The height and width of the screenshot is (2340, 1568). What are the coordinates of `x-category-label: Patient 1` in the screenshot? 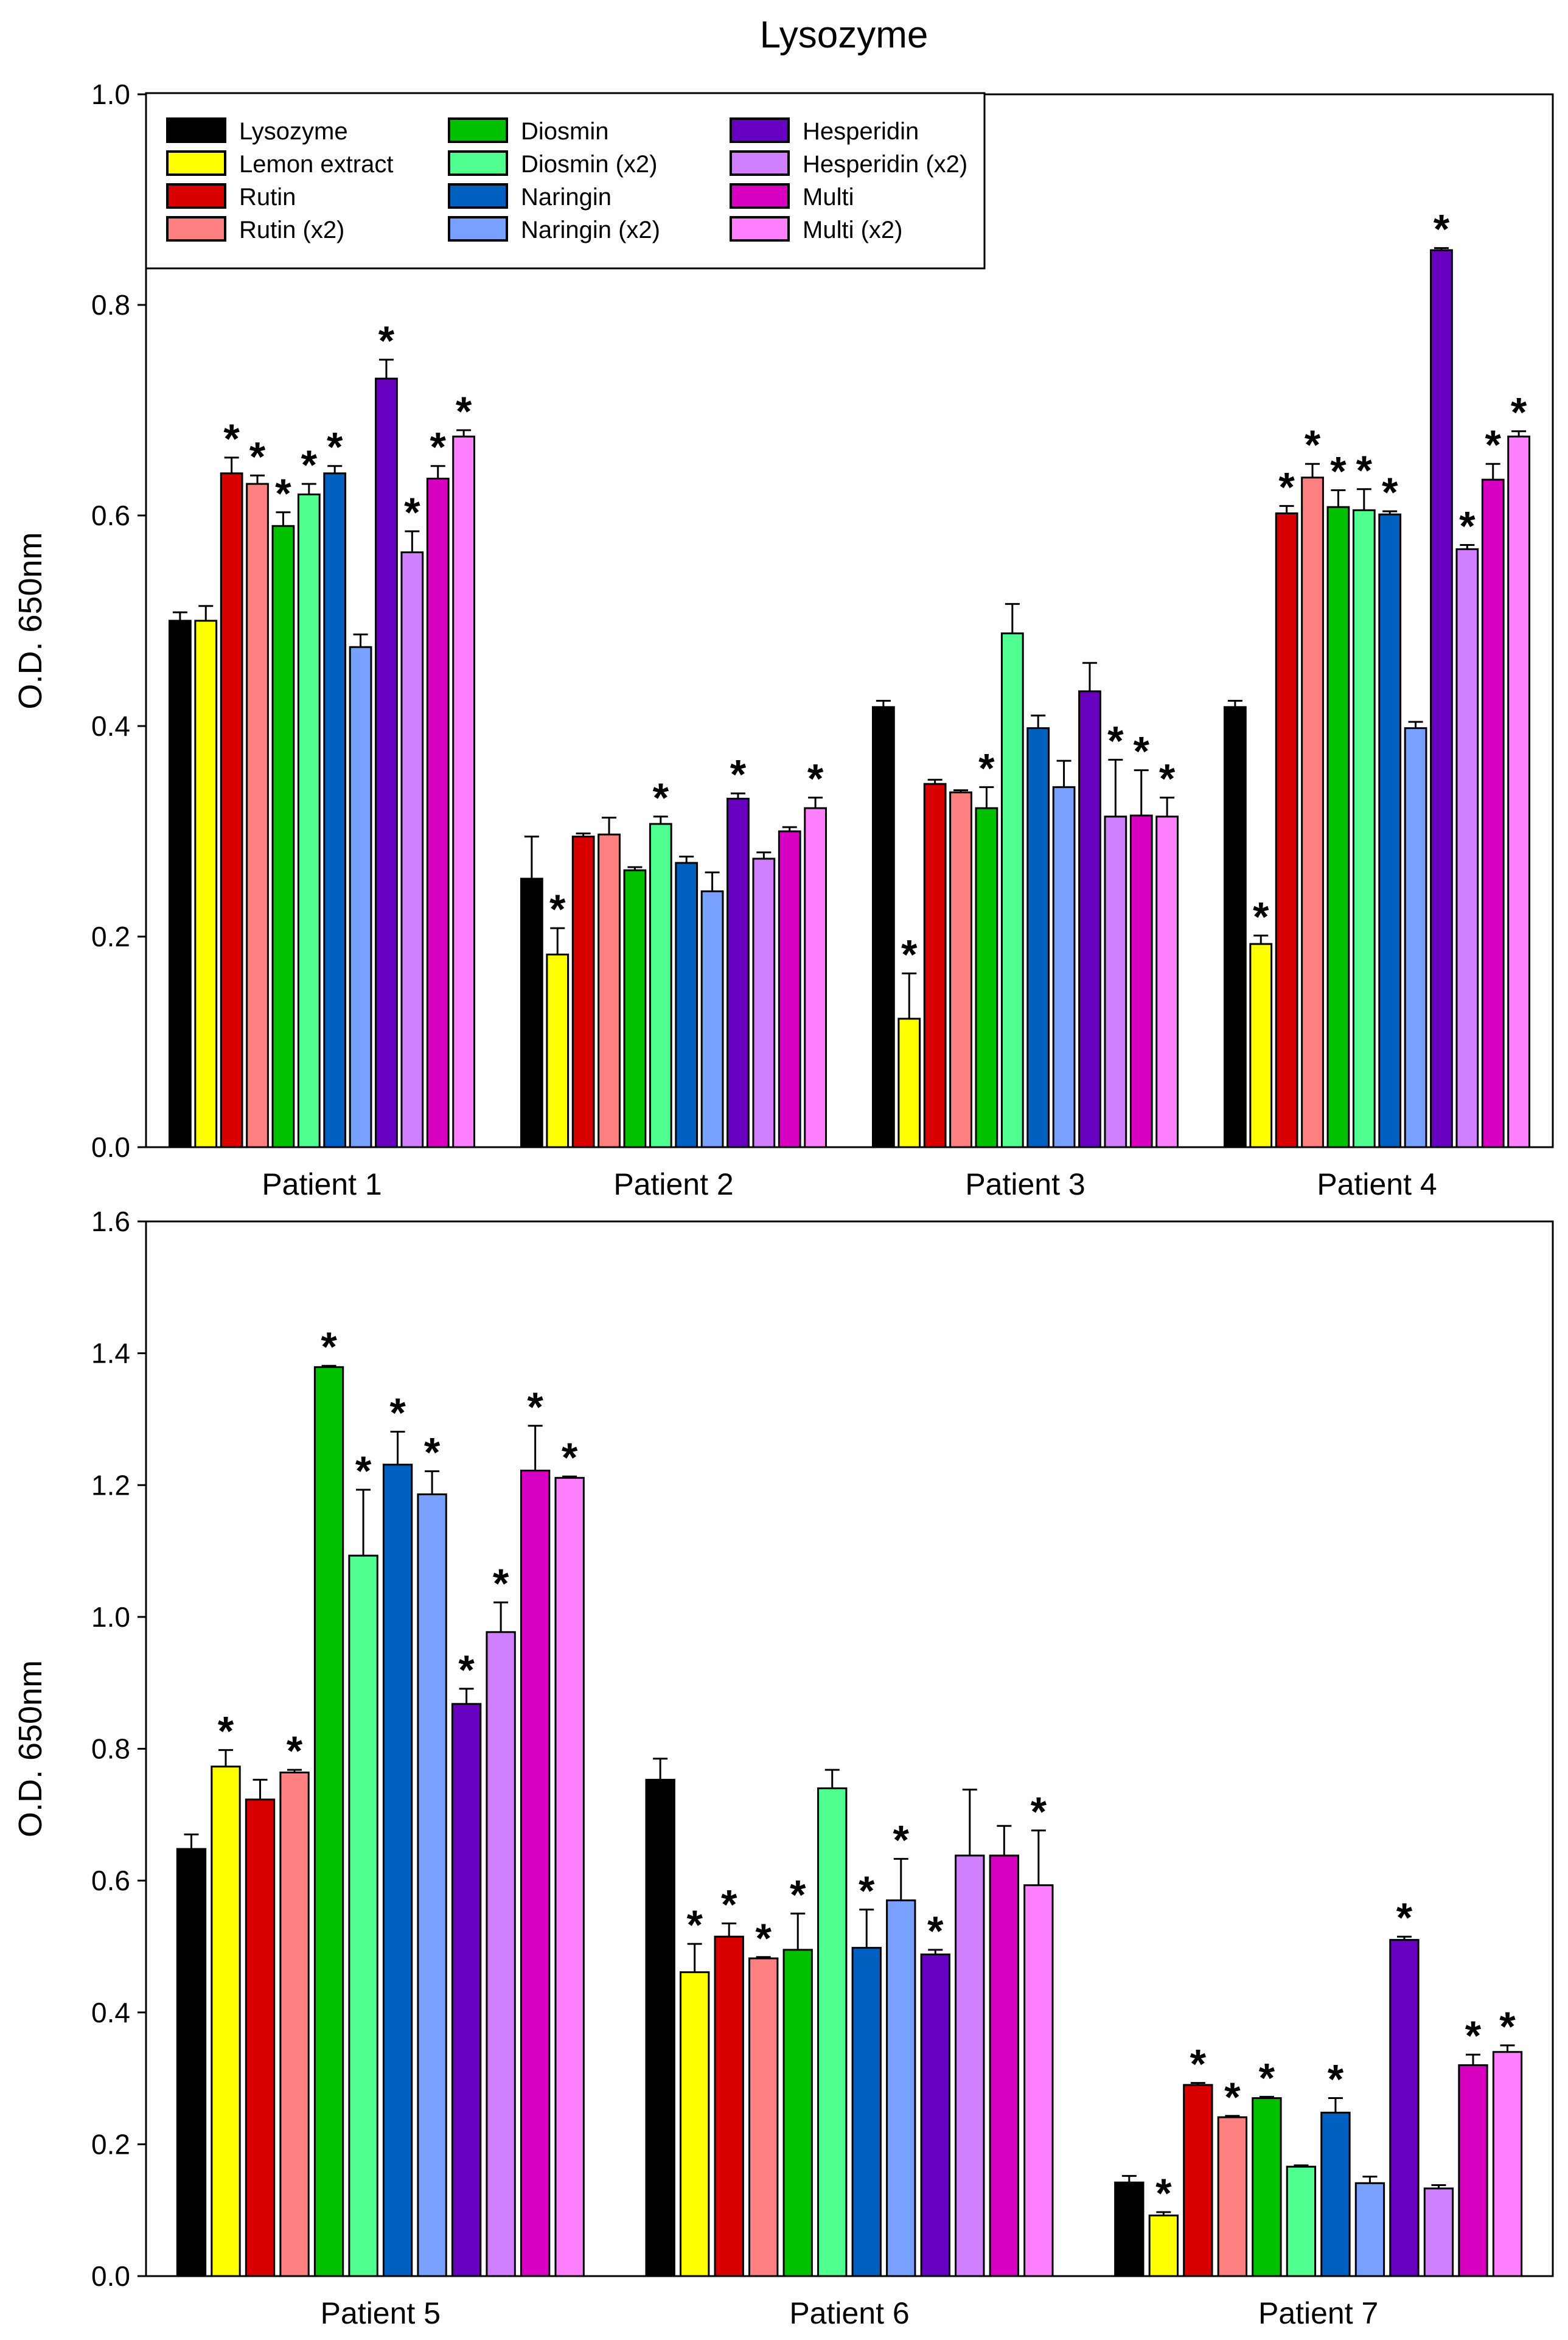 It's located at (322, 1184).